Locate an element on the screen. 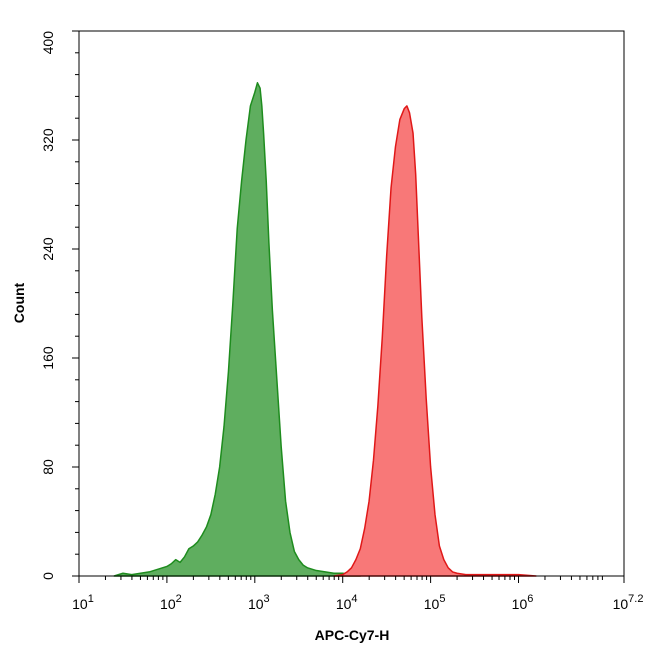 The image size is (650, 654). x-tick-label: 10⁴ is located at coordinates (347, 602).